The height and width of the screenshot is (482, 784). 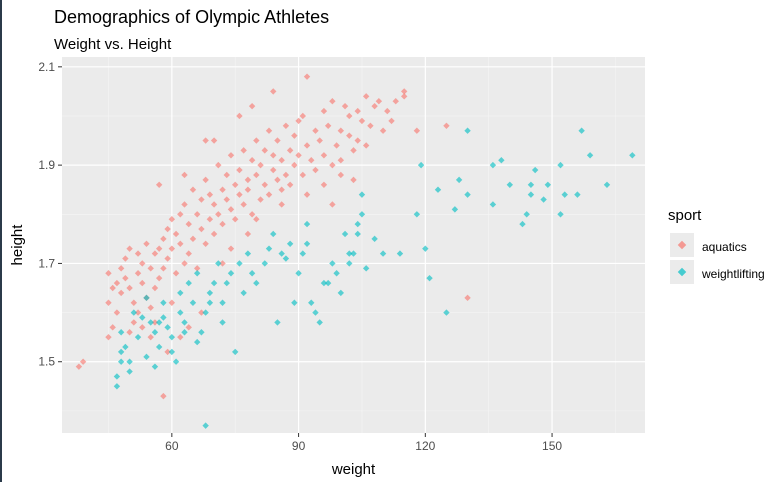 I want to click on legend-key-aquatics, so click(x=682, y=245).